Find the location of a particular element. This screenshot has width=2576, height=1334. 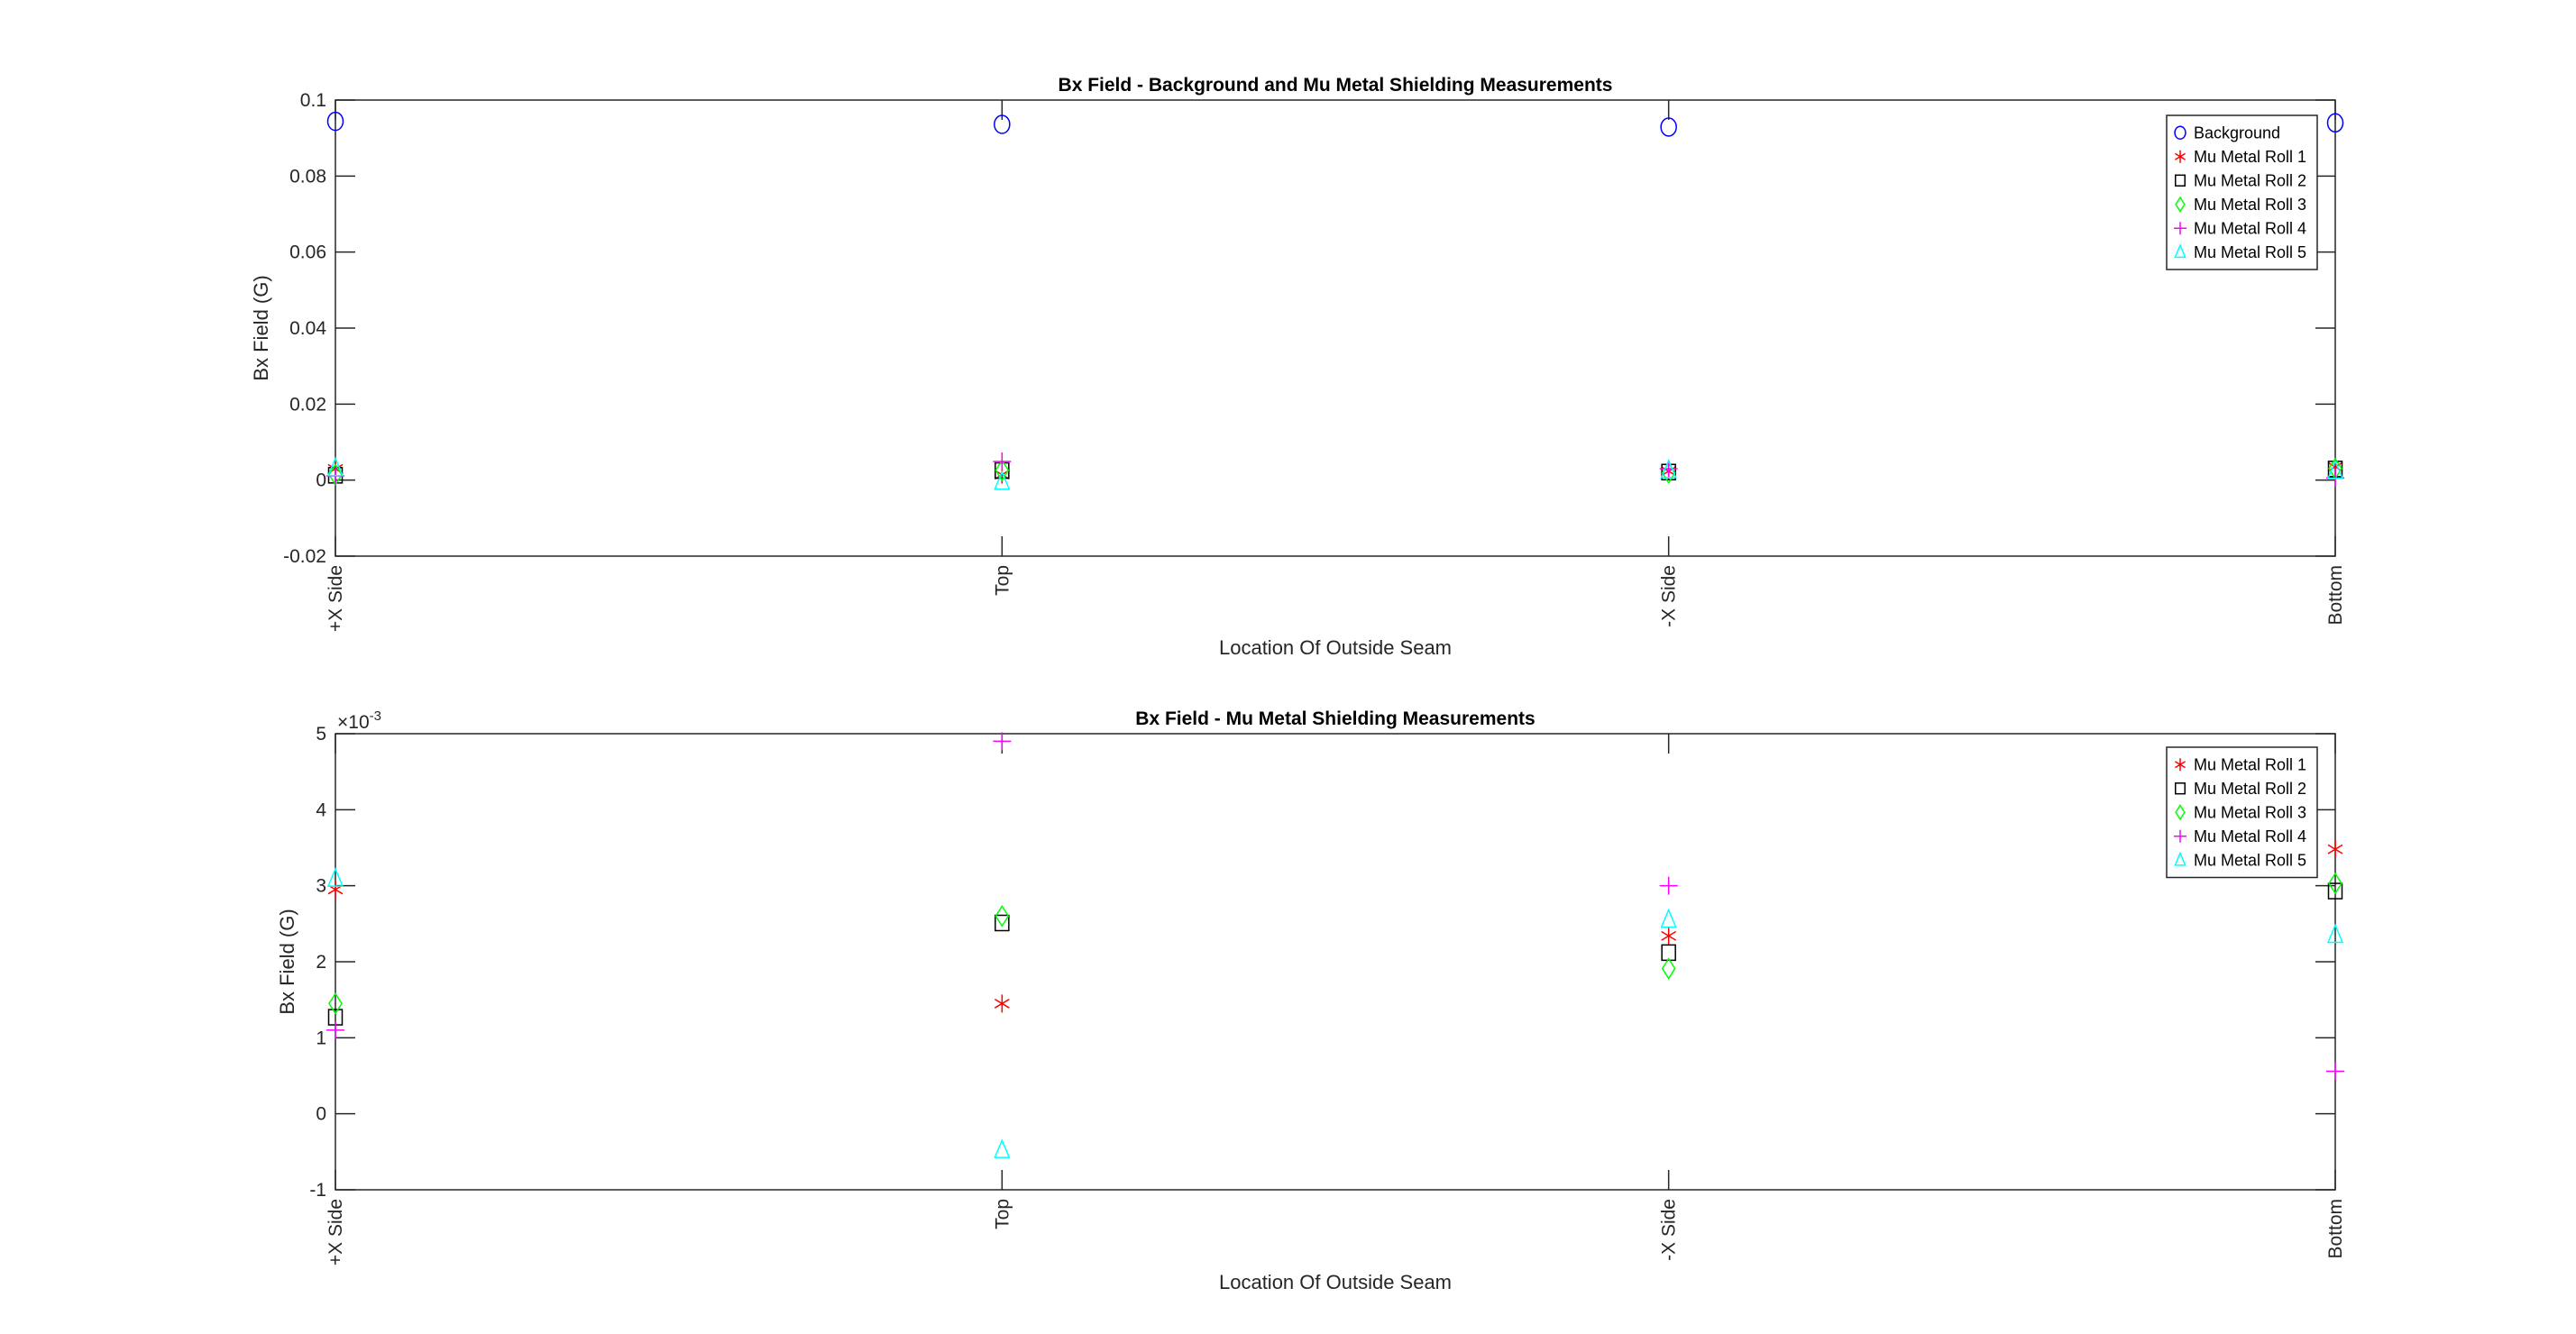

y-tick-label: 5 is located at coordinates (321, 734).